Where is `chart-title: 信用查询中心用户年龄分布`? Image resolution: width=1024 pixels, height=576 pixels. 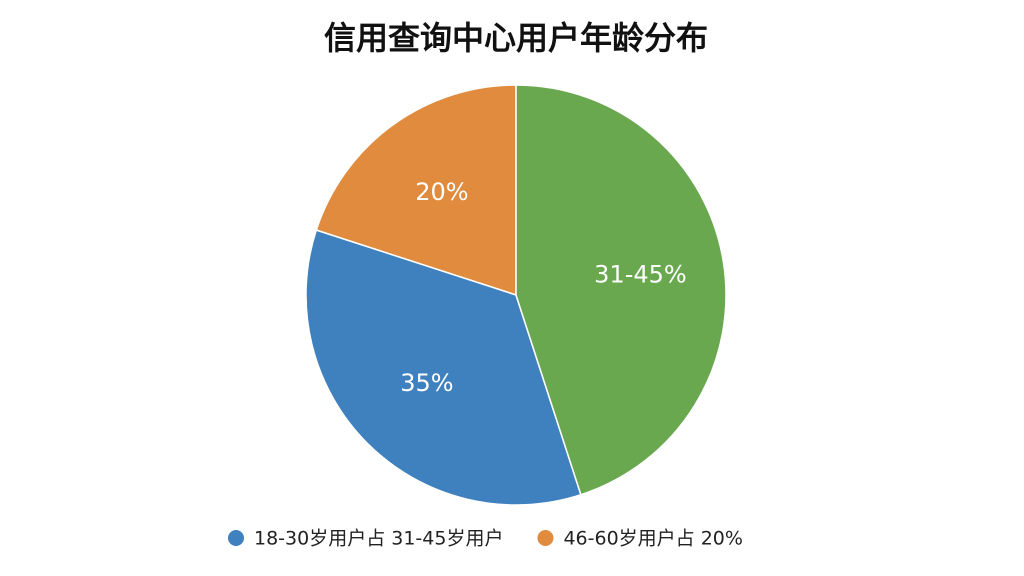
chart-title: 信用查询中心用户年龄分布 is located at coordinates (516, 38).